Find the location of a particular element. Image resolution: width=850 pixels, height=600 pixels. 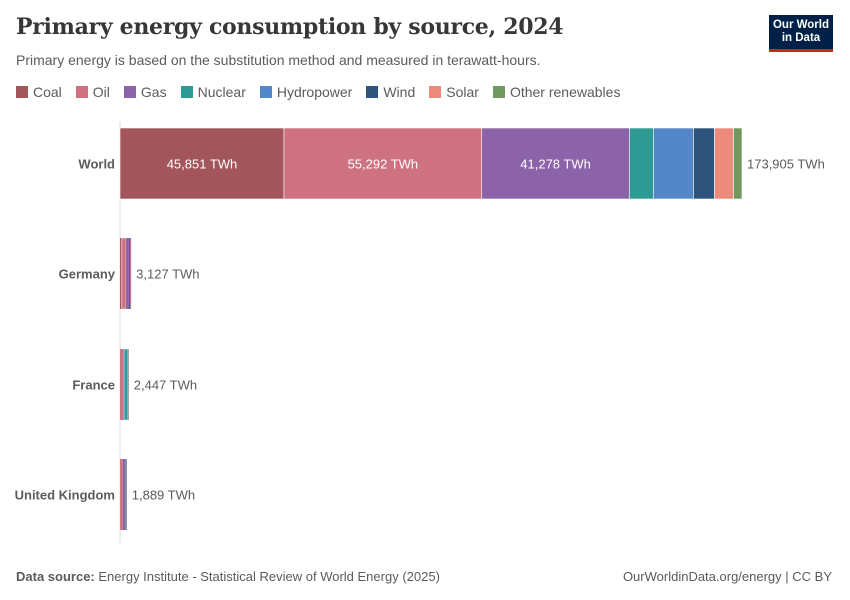

legend-item: Solar is located at coordinates (454, 92).